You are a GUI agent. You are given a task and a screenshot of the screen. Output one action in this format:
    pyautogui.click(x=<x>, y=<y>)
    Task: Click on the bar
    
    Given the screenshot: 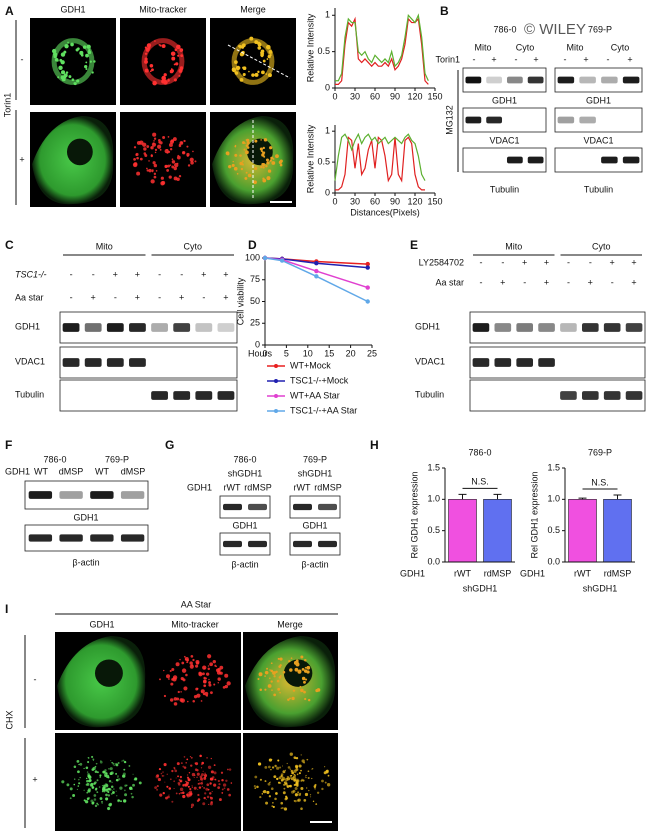 What is the action you would take?
    pyautogui.click(x=497, y=531)
    